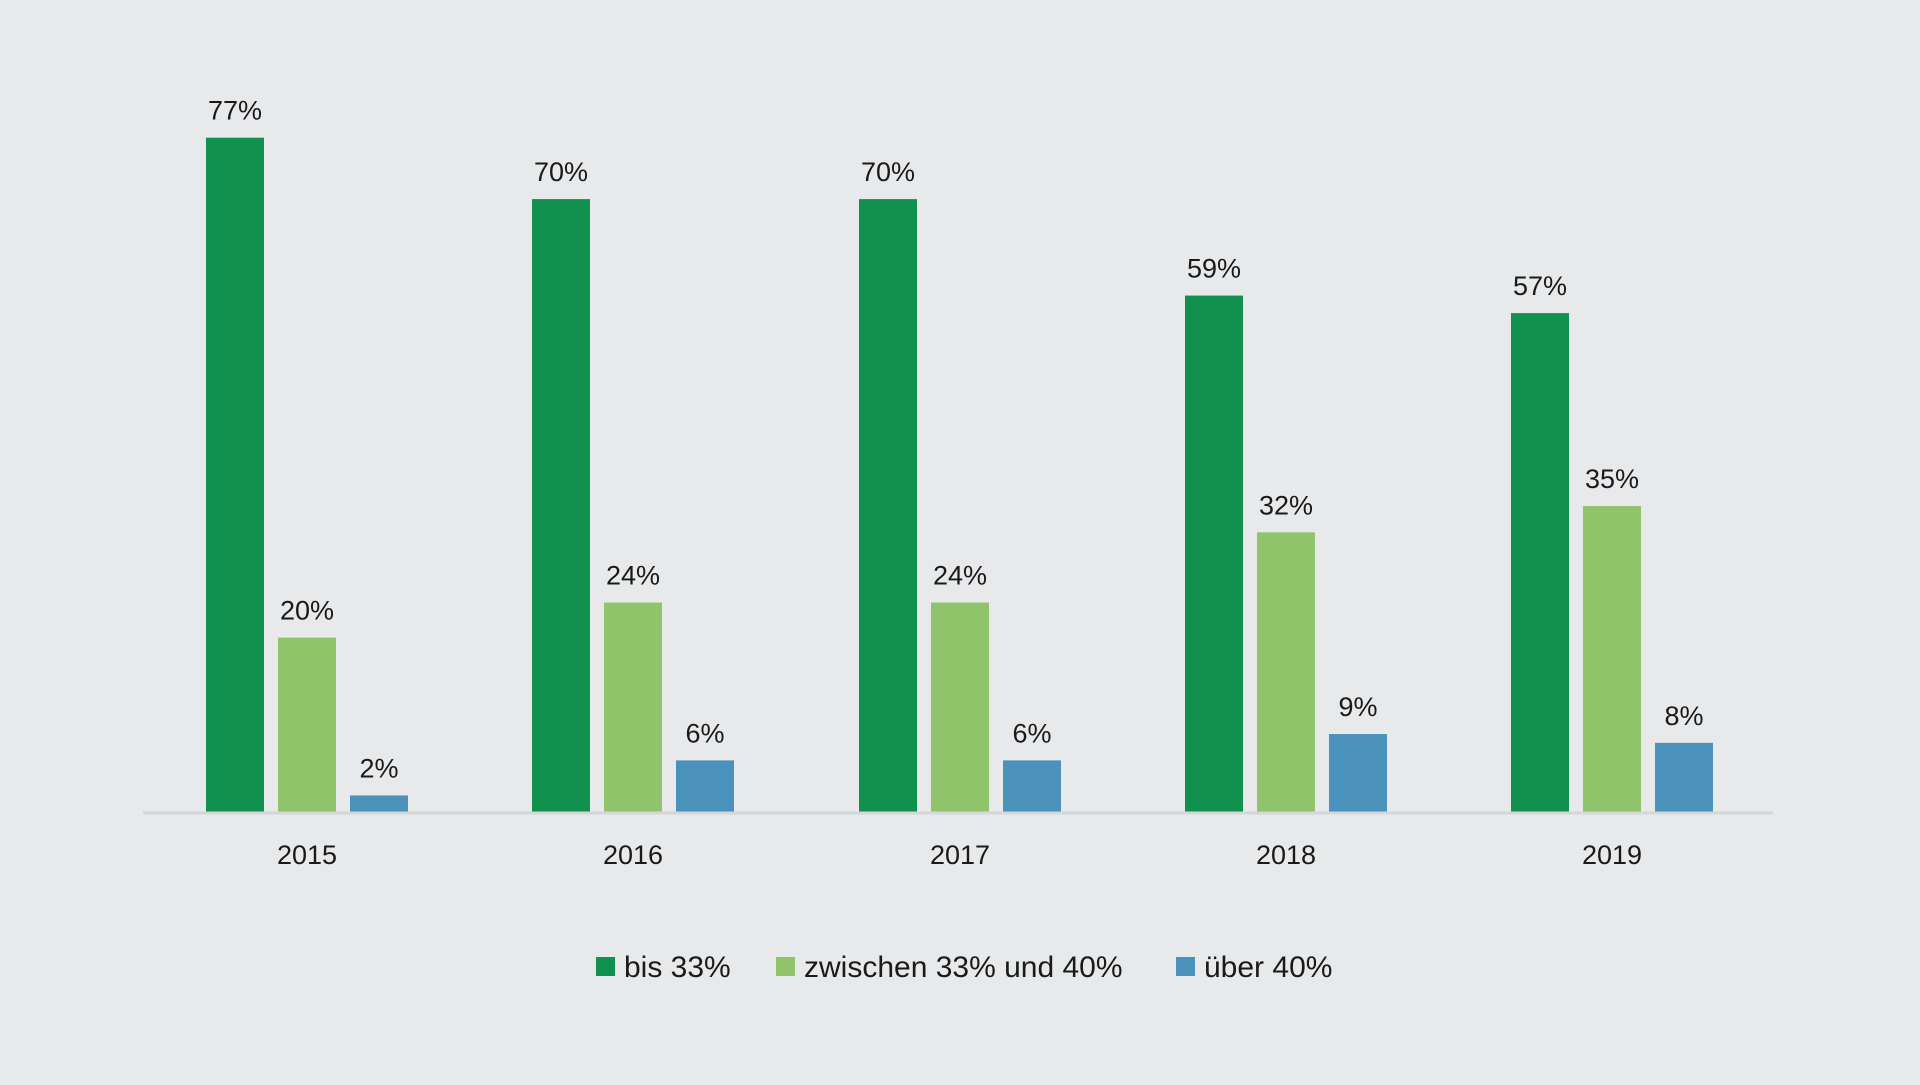  What do you see at coordinates (1540, 286) in the screenshot?
I see `data-label-2019-series-1: 57%` at bounding box center [1540, 286].